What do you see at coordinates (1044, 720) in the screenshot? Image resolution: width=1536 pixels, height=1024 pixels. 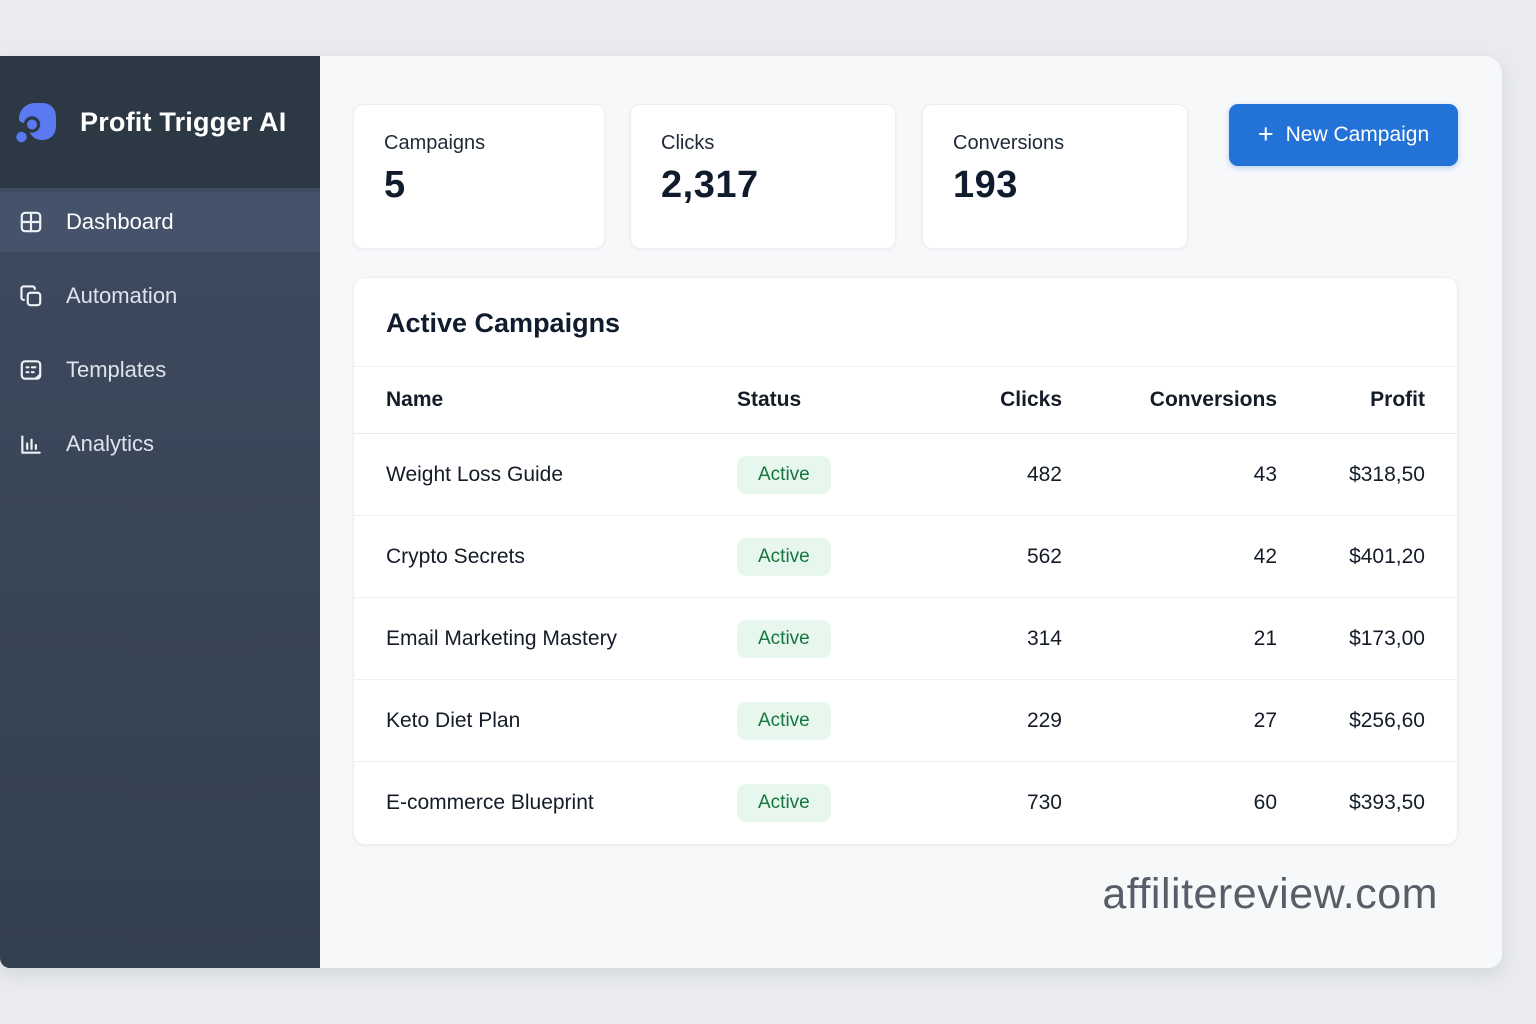 I see `clicks-value: 229` at bounding box center [1044, 720].